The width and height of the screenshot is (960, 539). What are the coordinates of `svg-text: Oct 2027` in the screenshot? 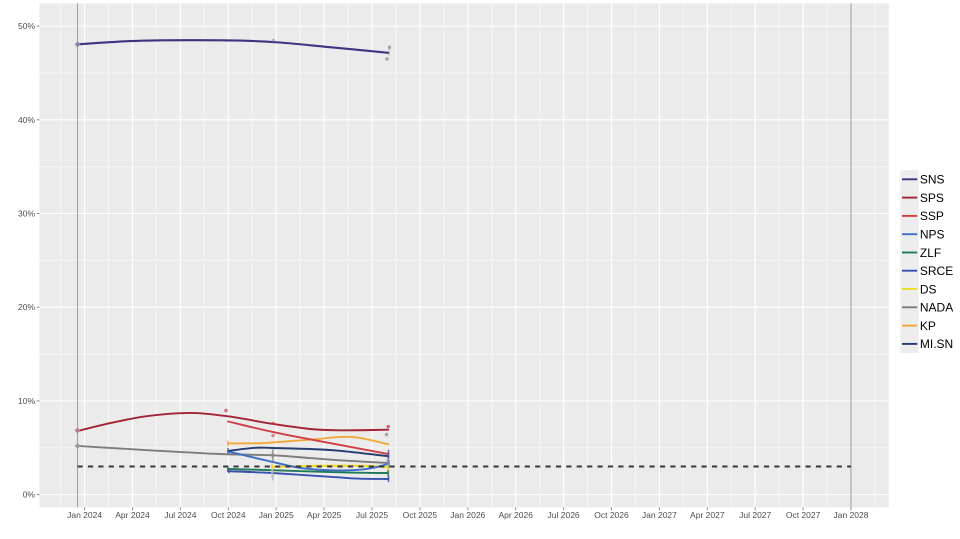 It's located at (803, 515).